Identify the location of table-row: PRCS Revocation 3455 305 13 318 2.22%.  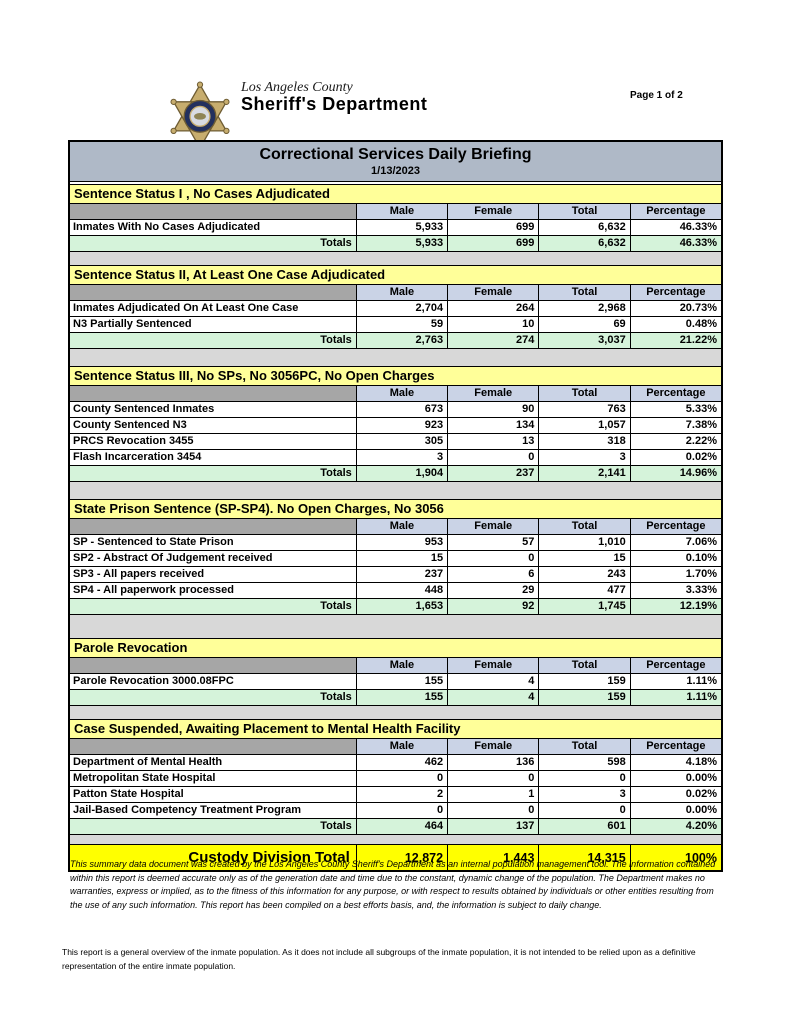
(395, 442).